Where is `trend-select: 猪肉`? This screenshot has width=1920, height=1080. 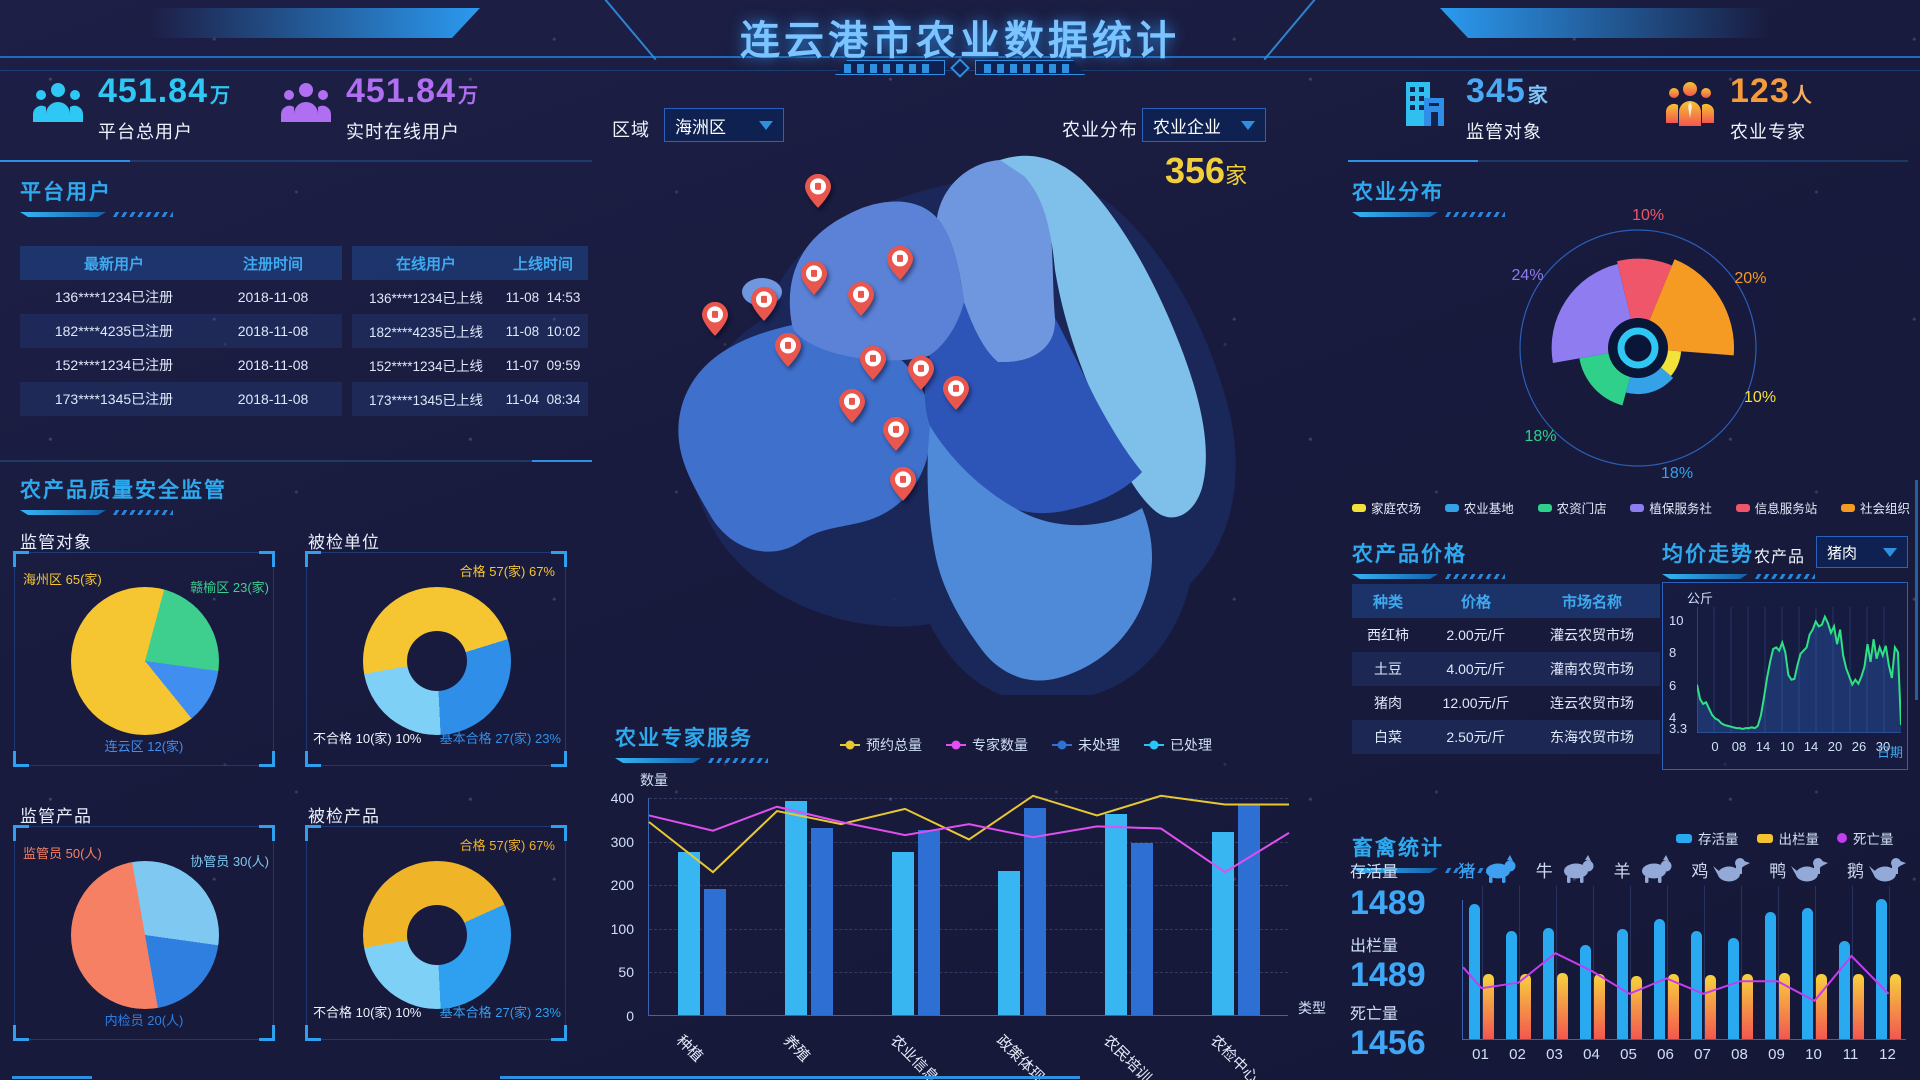
trend-select: 猪肉 is located at coordinates (1862, 552).